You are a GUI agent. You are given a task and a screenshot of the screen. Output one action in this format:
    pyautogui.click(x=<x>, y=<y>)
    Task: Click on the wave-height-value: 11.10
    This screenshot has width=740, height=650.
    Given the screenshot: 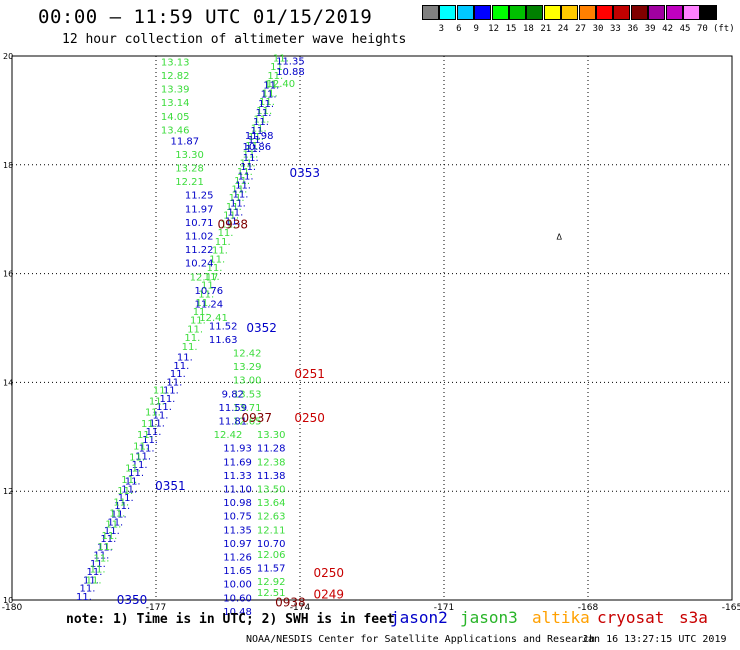 What is the action you would take?
    pyautogui.click(x=237, y=489)
    